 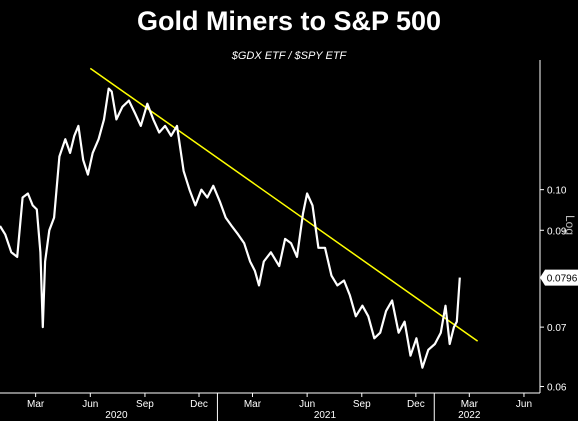 What do you see at coordinates (289, 21) in the screenshot?
I see `chart-title: Gold Miners to S&P 500` at bounding box center [289, 21].